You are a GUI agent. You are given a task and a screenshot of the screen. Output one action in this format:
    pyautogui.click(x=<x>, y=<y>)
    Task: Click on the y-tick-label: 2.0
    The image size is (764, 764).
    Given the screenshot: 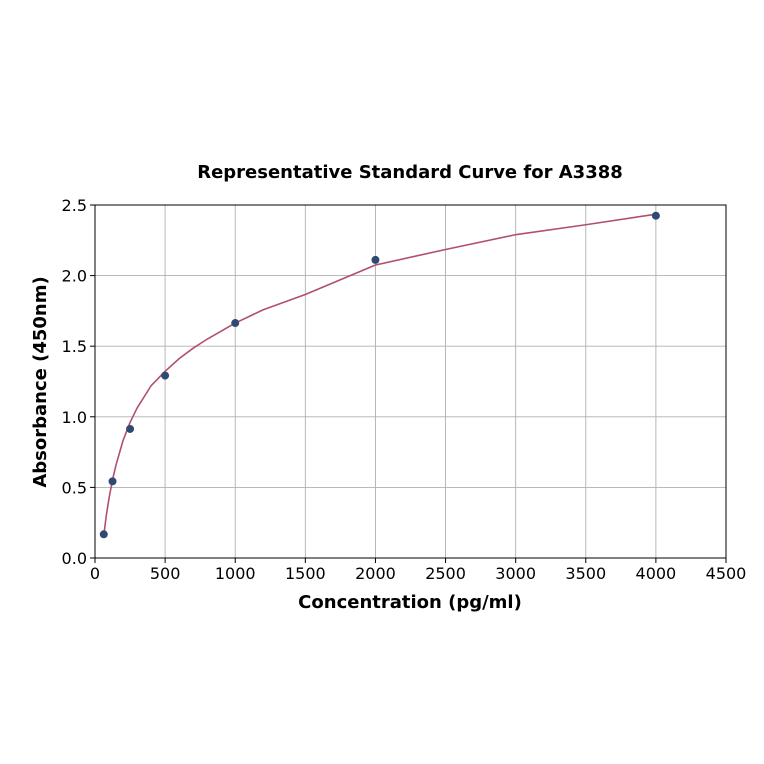 What is the action you would take?
    pyautogui.click(x=74, y=276)
    